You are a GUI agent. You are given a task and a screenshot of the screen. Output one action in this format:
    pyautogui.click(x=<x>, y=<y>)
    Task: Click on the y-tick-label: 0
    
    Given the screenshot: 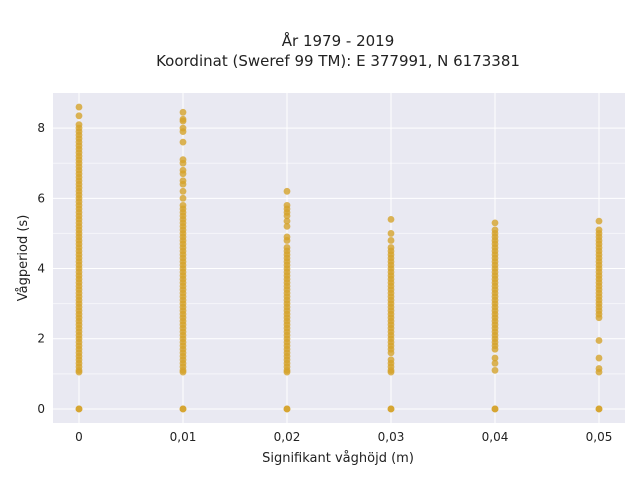 What is the action you would take?
    pyautogui.click(x=41, y=409)
    